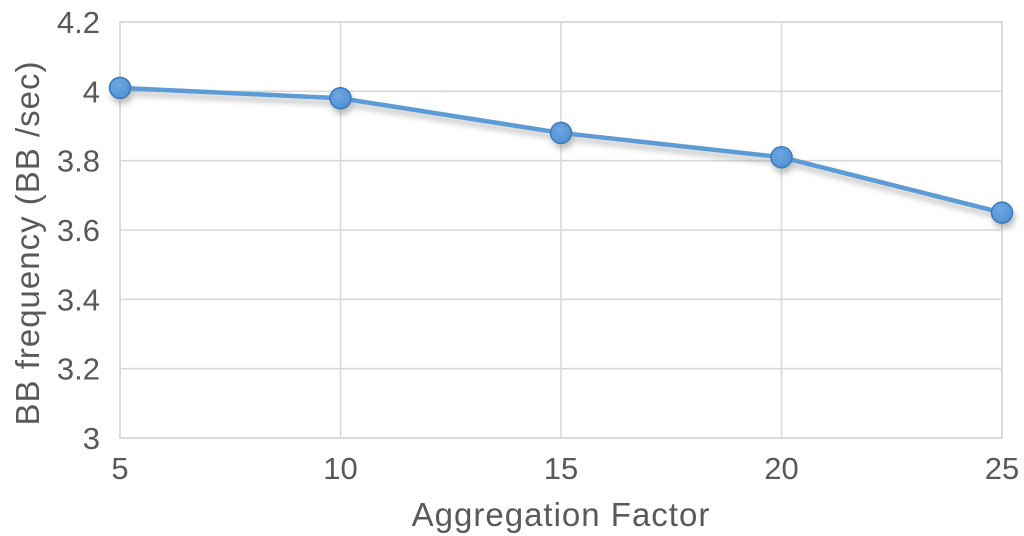 The width and height of the screenshot is (1024, 536). What do you see at coordinates (78, 161) in the screenshot?
I see `y-tick-label: 3.8` at bounding box center [78, 161].